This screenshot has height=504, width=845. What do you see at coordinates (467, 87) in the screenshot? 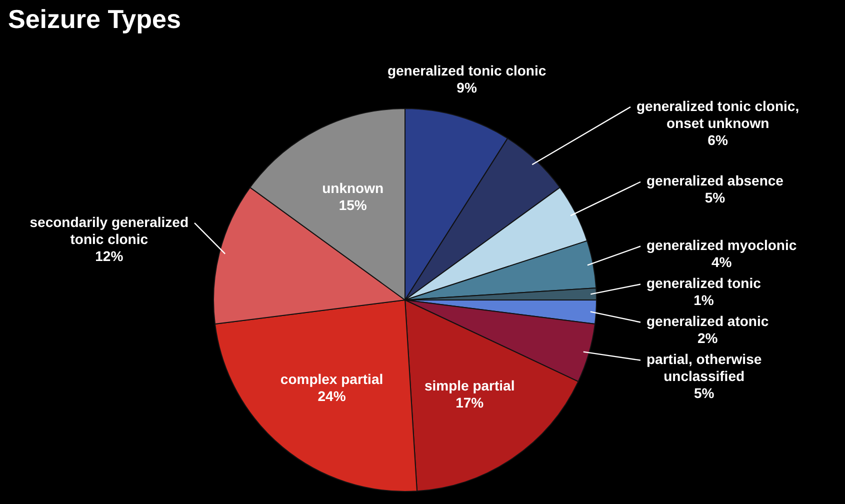
I see `data-label: 9%` at bounding box center [467, 87].